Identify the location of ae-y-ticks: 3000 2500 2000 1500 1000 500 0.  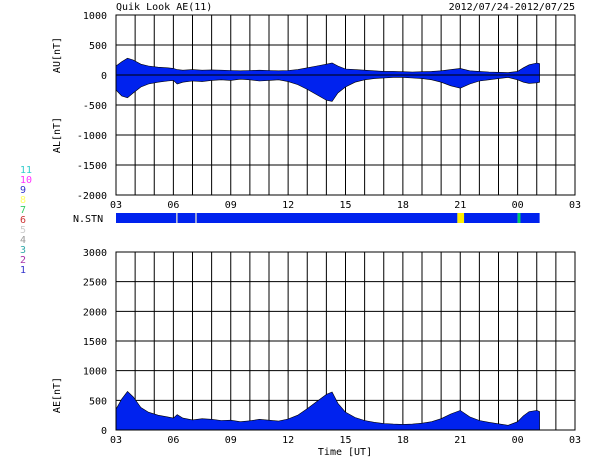
(95, 342).